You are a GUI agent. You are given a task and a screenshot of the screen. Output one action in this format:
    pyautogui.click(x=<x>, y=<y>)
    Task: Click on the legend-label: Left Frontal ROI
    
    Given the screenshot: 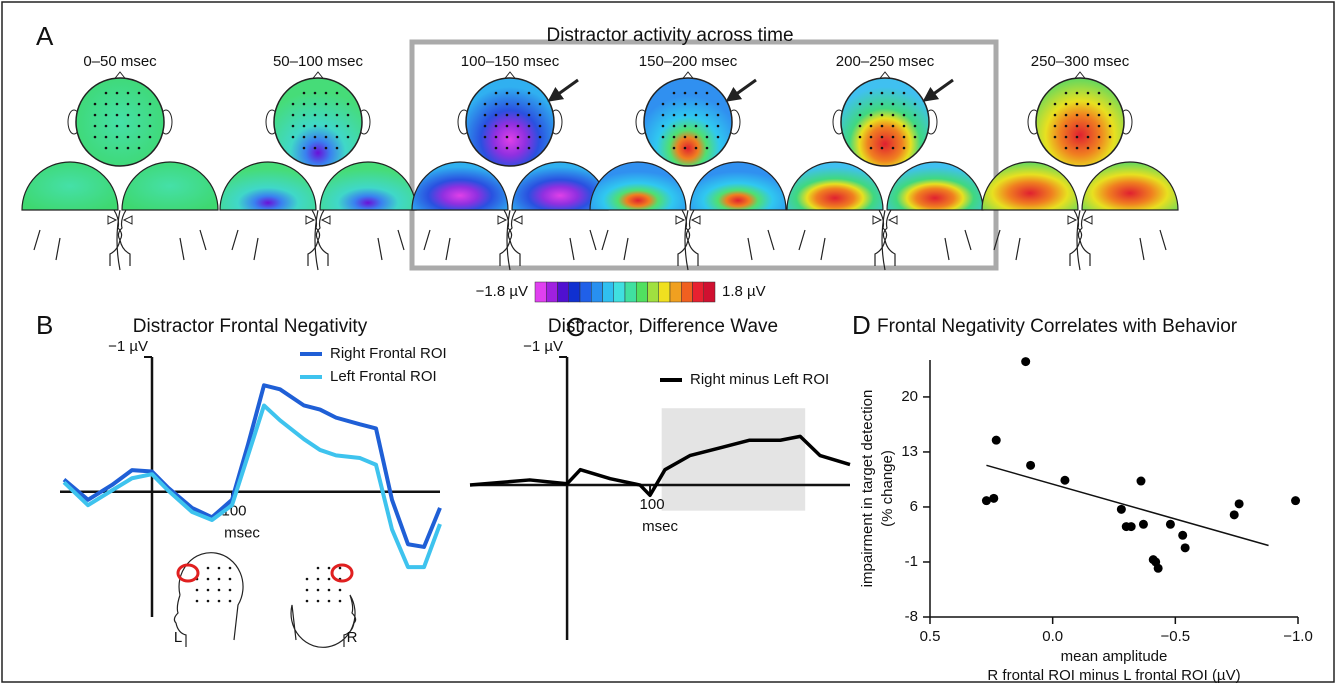 What is the action you would take?
    pyautogui.click(x=383, y=376)
    